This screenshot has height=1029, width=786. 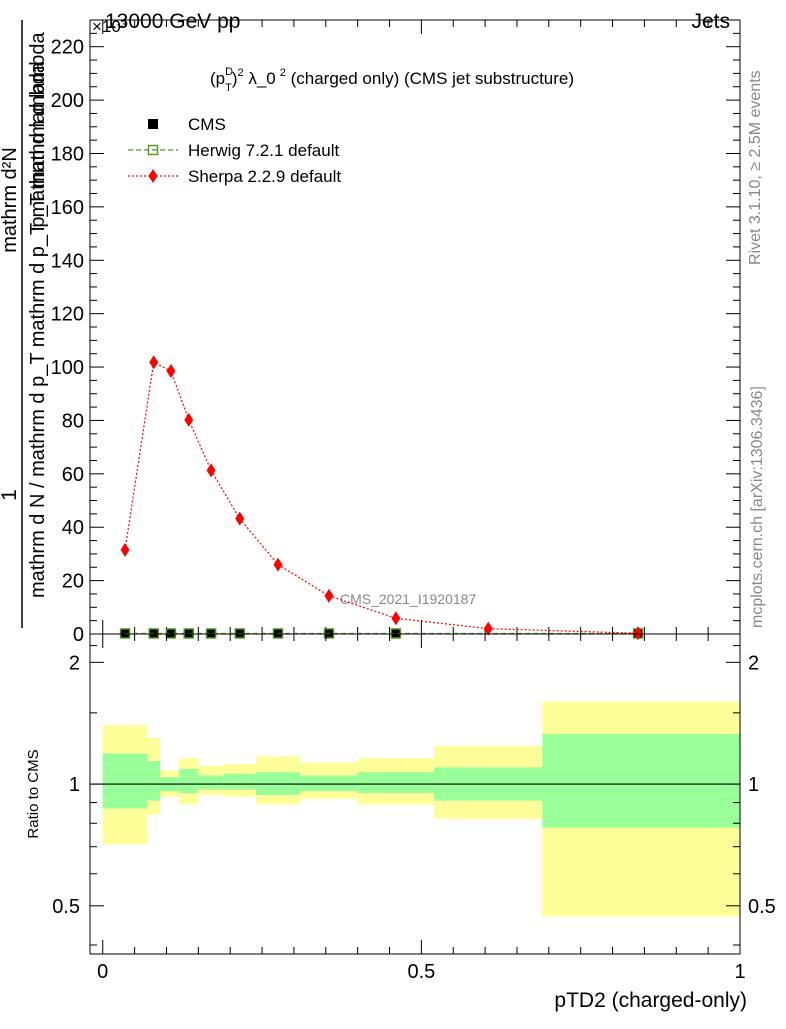 I want to click on ratio-y-tick-label-right: 0.5, so click(x=762, y=907).